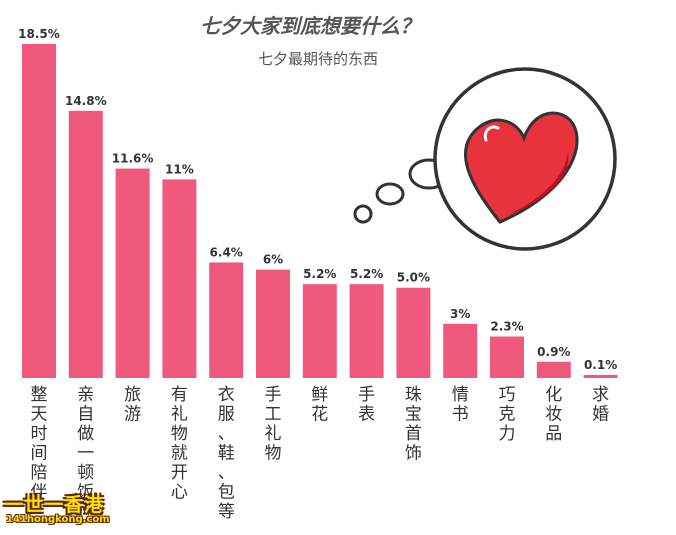  I want to click on bar-value-label: 11%, so click(179, 169).